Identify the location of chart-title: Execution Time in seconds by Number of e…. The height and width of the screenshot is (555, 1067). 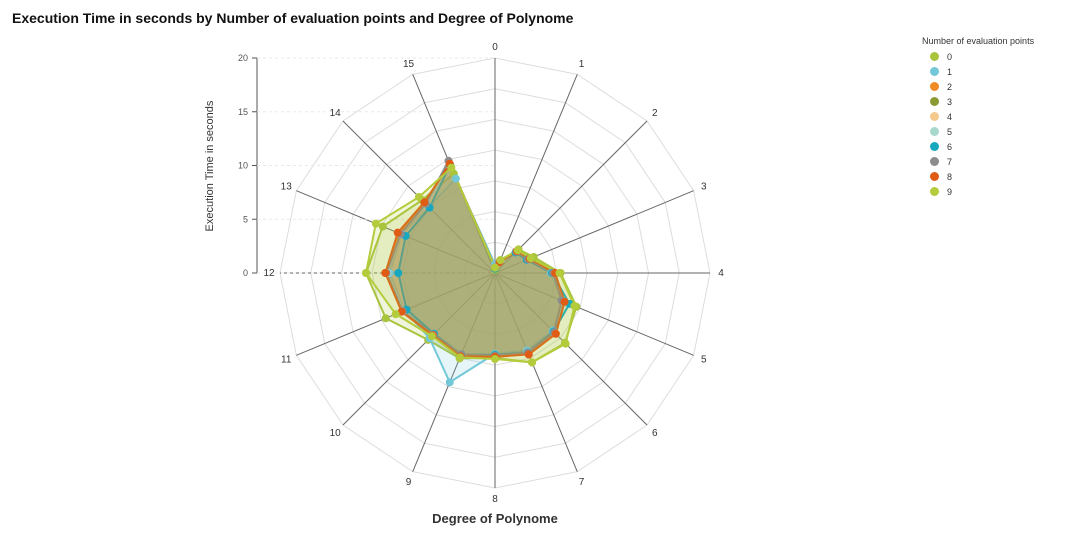
(293, 18).